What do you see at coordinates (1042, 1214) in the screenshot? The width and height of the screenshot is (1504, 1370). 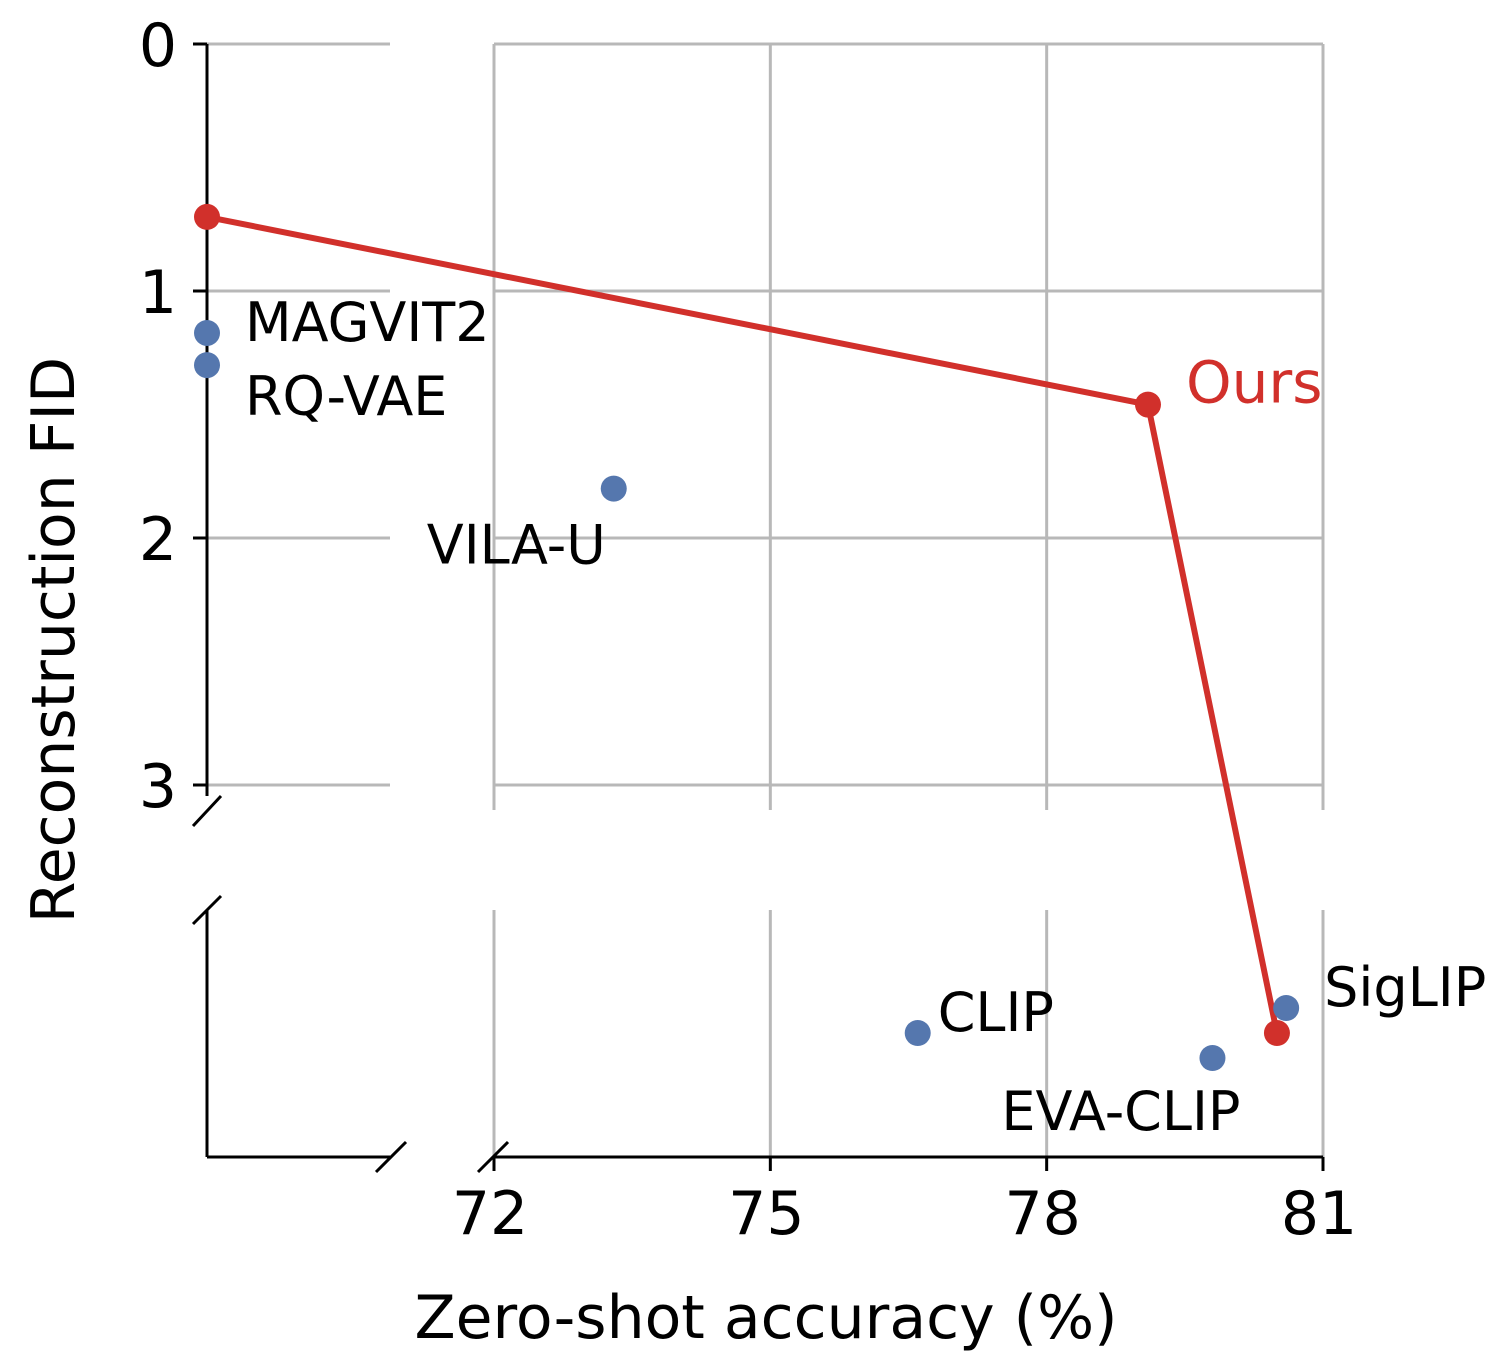 I see `x-tick-label-78: 78` at bounding box center [1042, 1214].